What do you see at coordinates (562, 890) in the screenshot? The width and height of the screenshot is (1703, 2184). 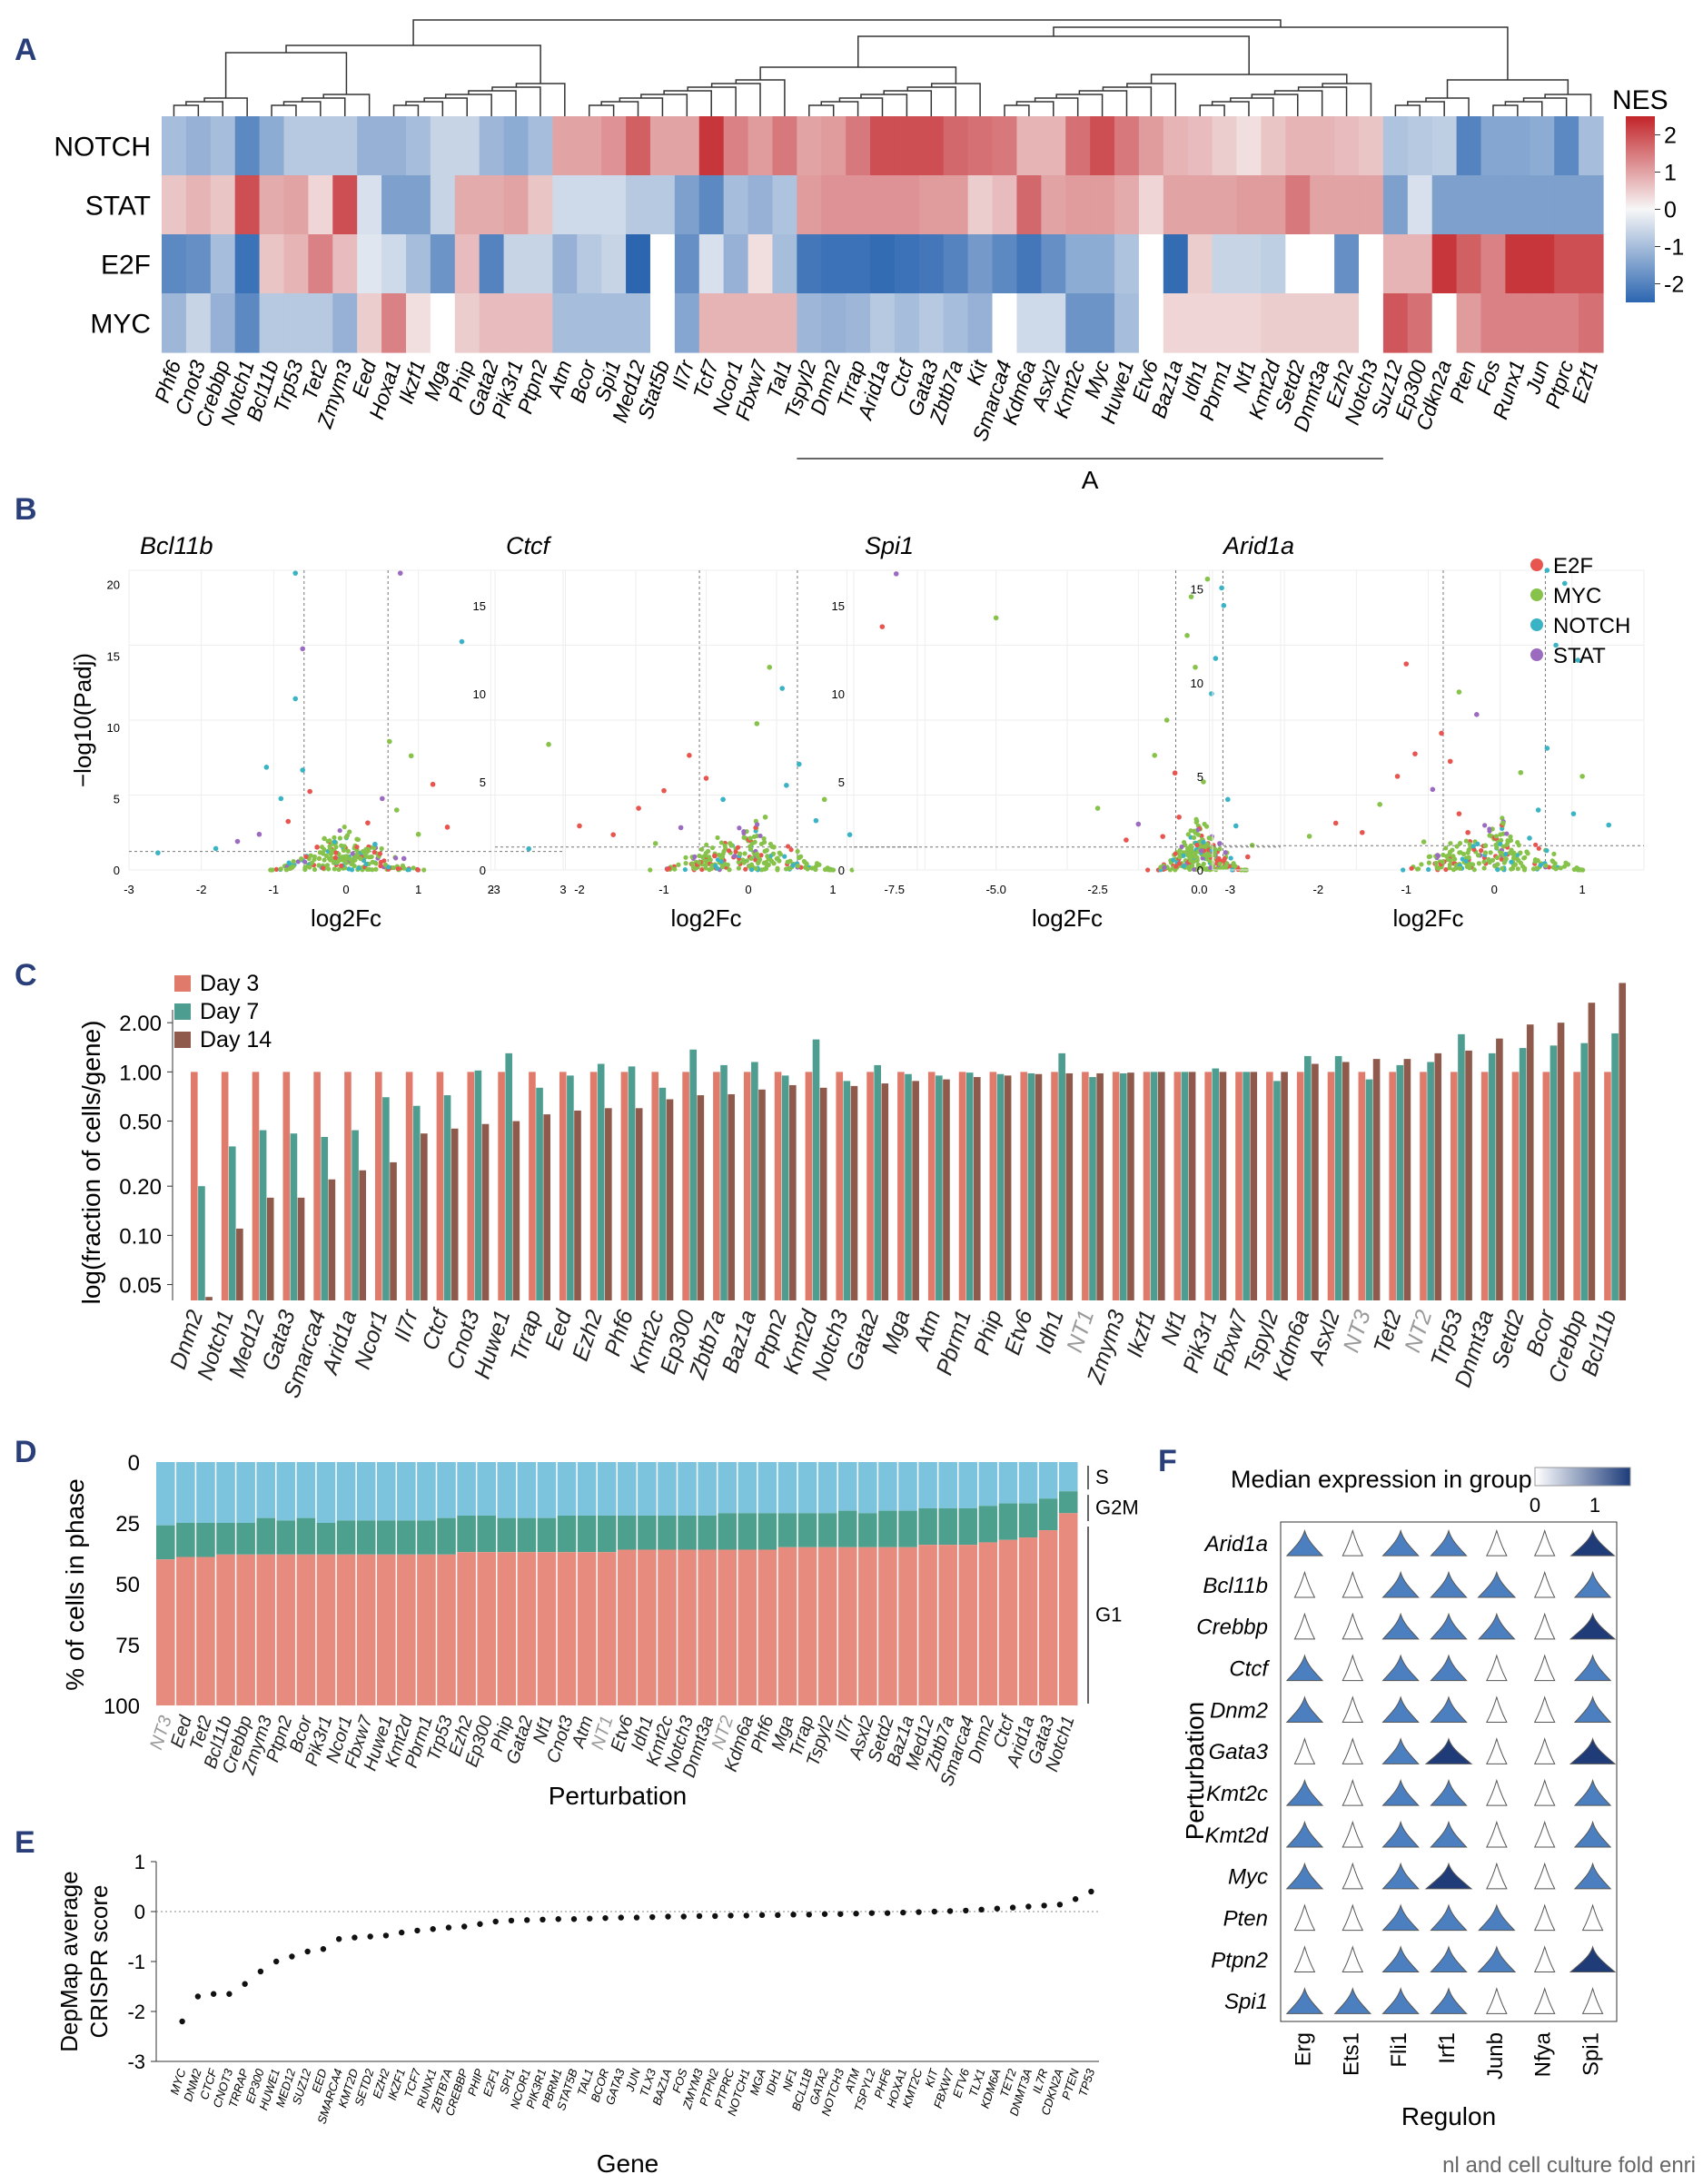 I see `x-tick-label: 3` at bounding box center [562, 890].